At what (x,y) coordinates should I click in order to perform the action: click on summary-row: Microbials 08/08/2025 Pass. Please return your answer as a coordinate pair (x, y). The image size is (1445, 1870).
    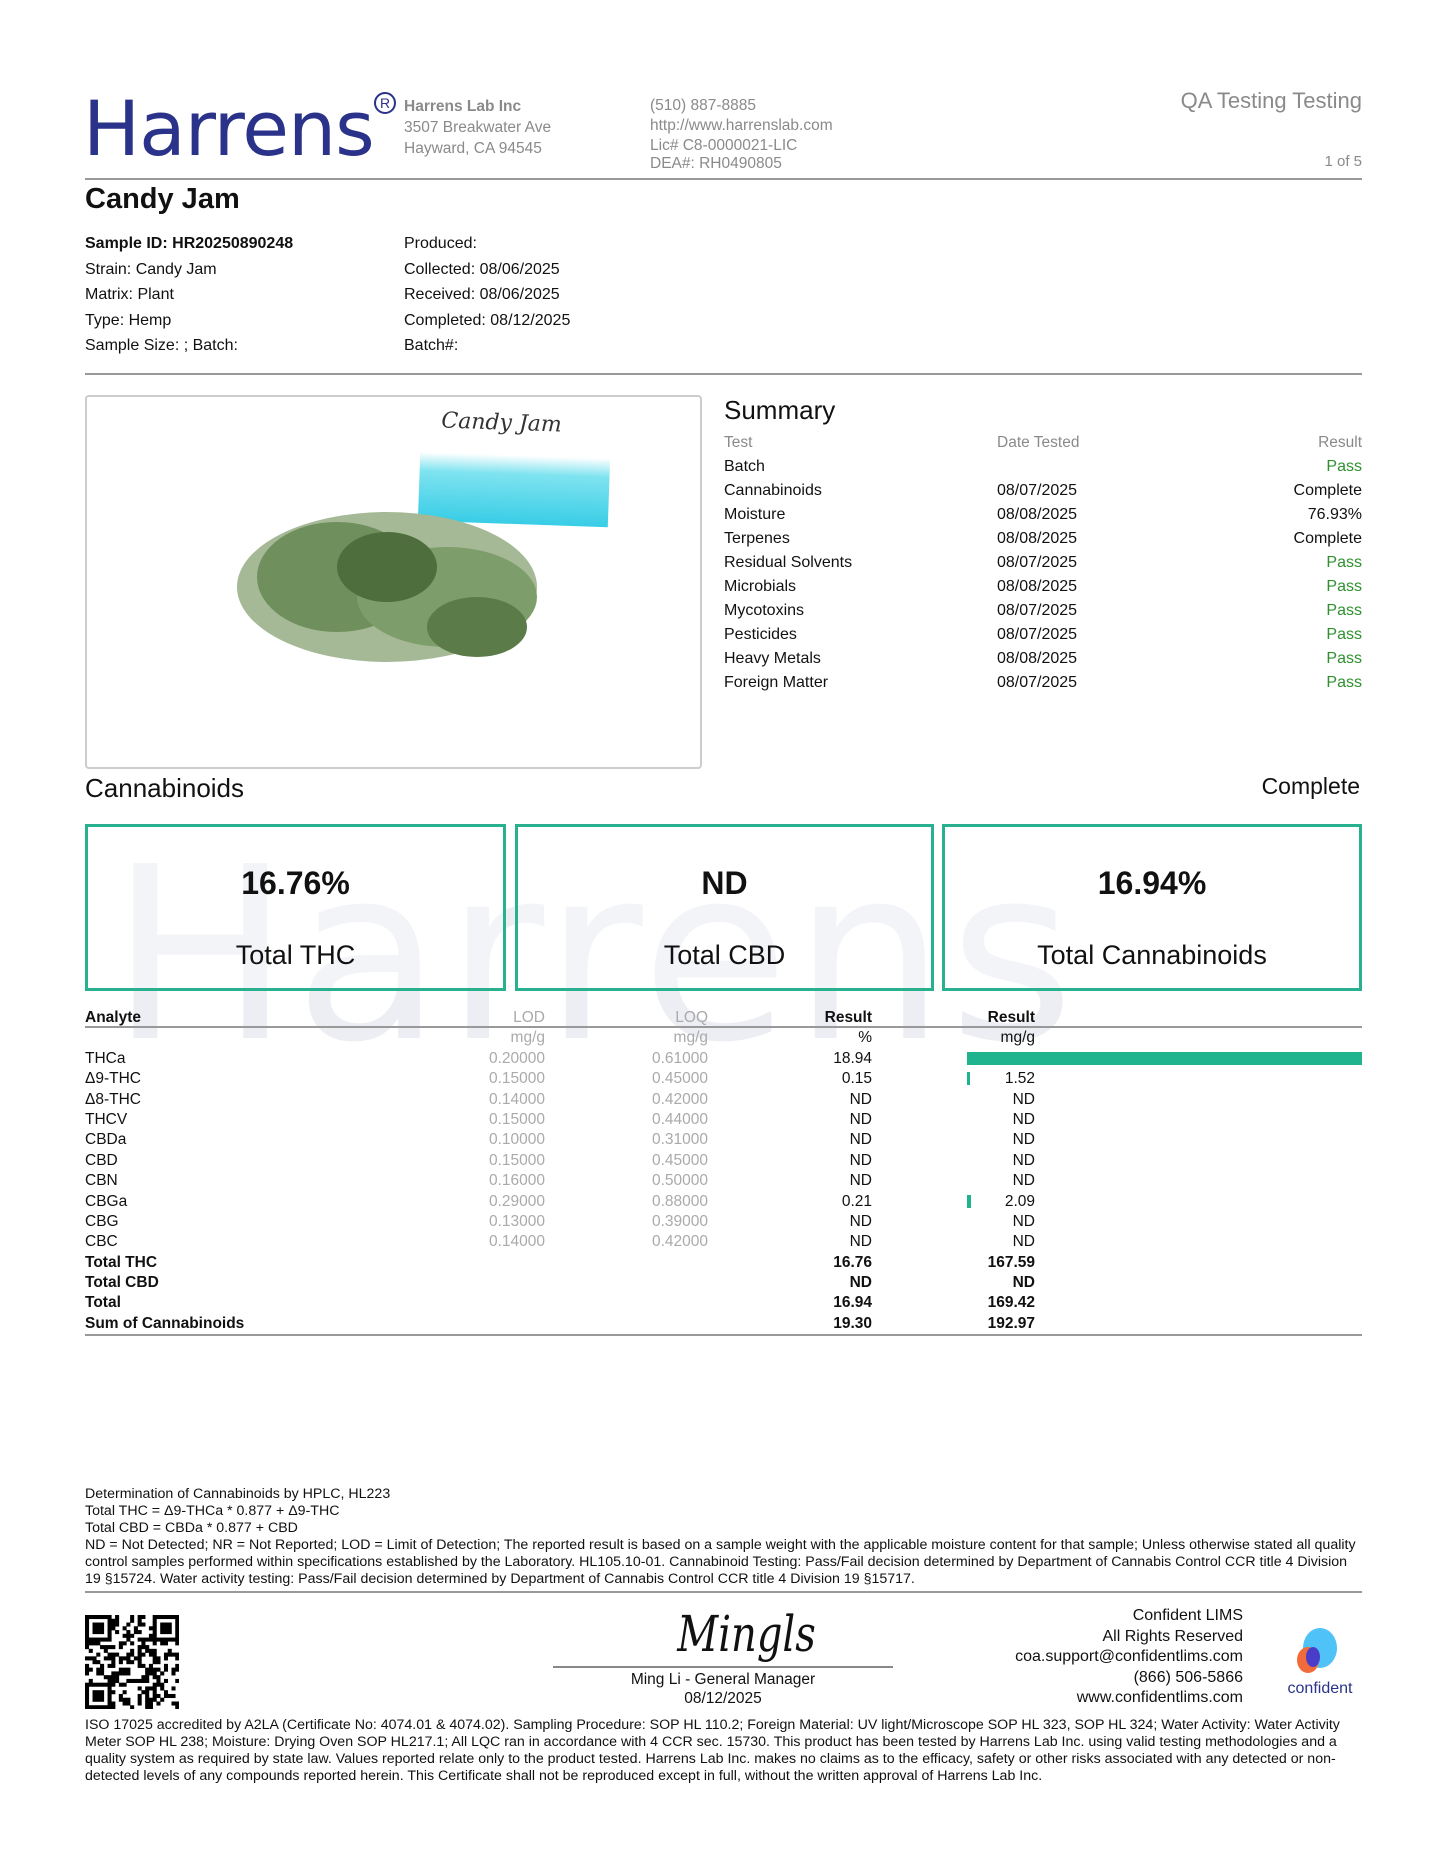
    Looking at the image, I should click on (1043, 587).